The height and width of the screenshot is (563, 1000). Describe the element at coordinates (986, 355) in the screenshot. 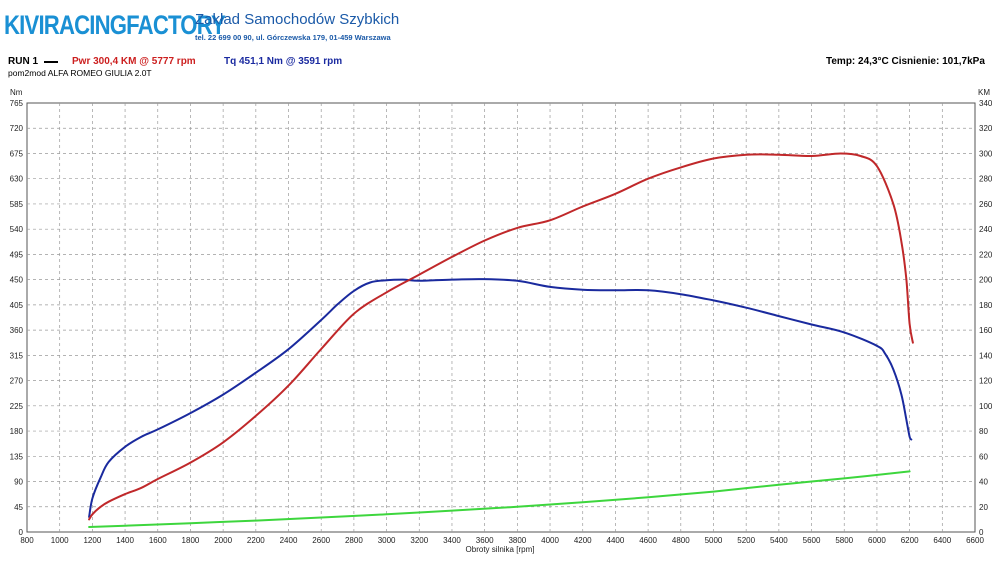

I see `y-right-tick-label: 140` at that location.